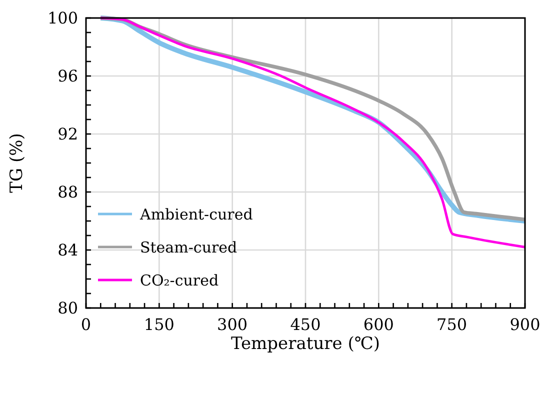  What do you see at coordinates (232, 324) in the screenshot?
I see `x-tick-label: 300` at bounding box center [232, 324].